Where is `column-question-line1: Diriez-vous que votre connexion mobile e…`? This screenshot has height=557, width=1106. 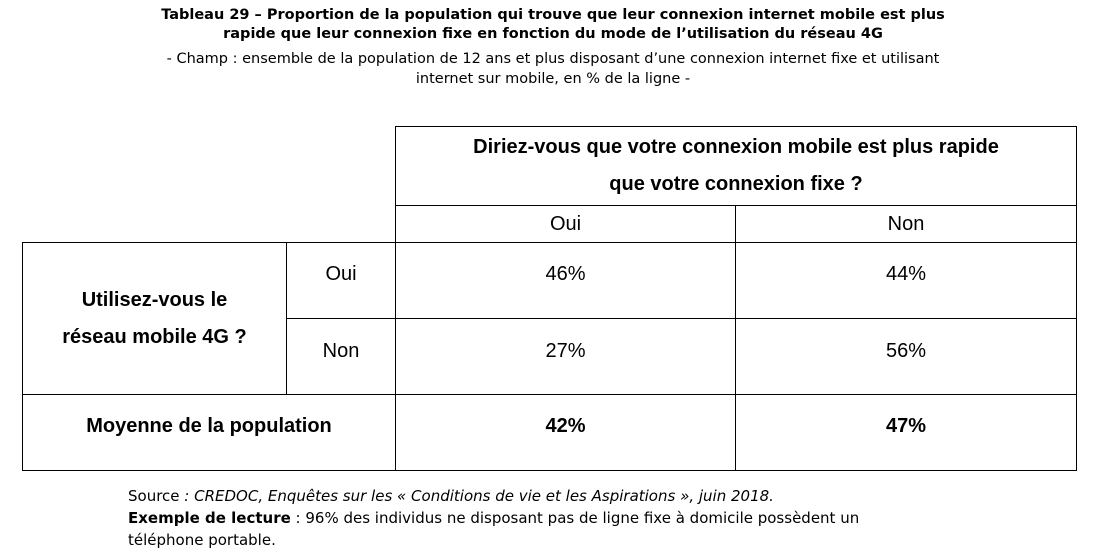
column-question-line1: Diriez-vous que votre connexion mobile e… is located at coordinates (736, 147).